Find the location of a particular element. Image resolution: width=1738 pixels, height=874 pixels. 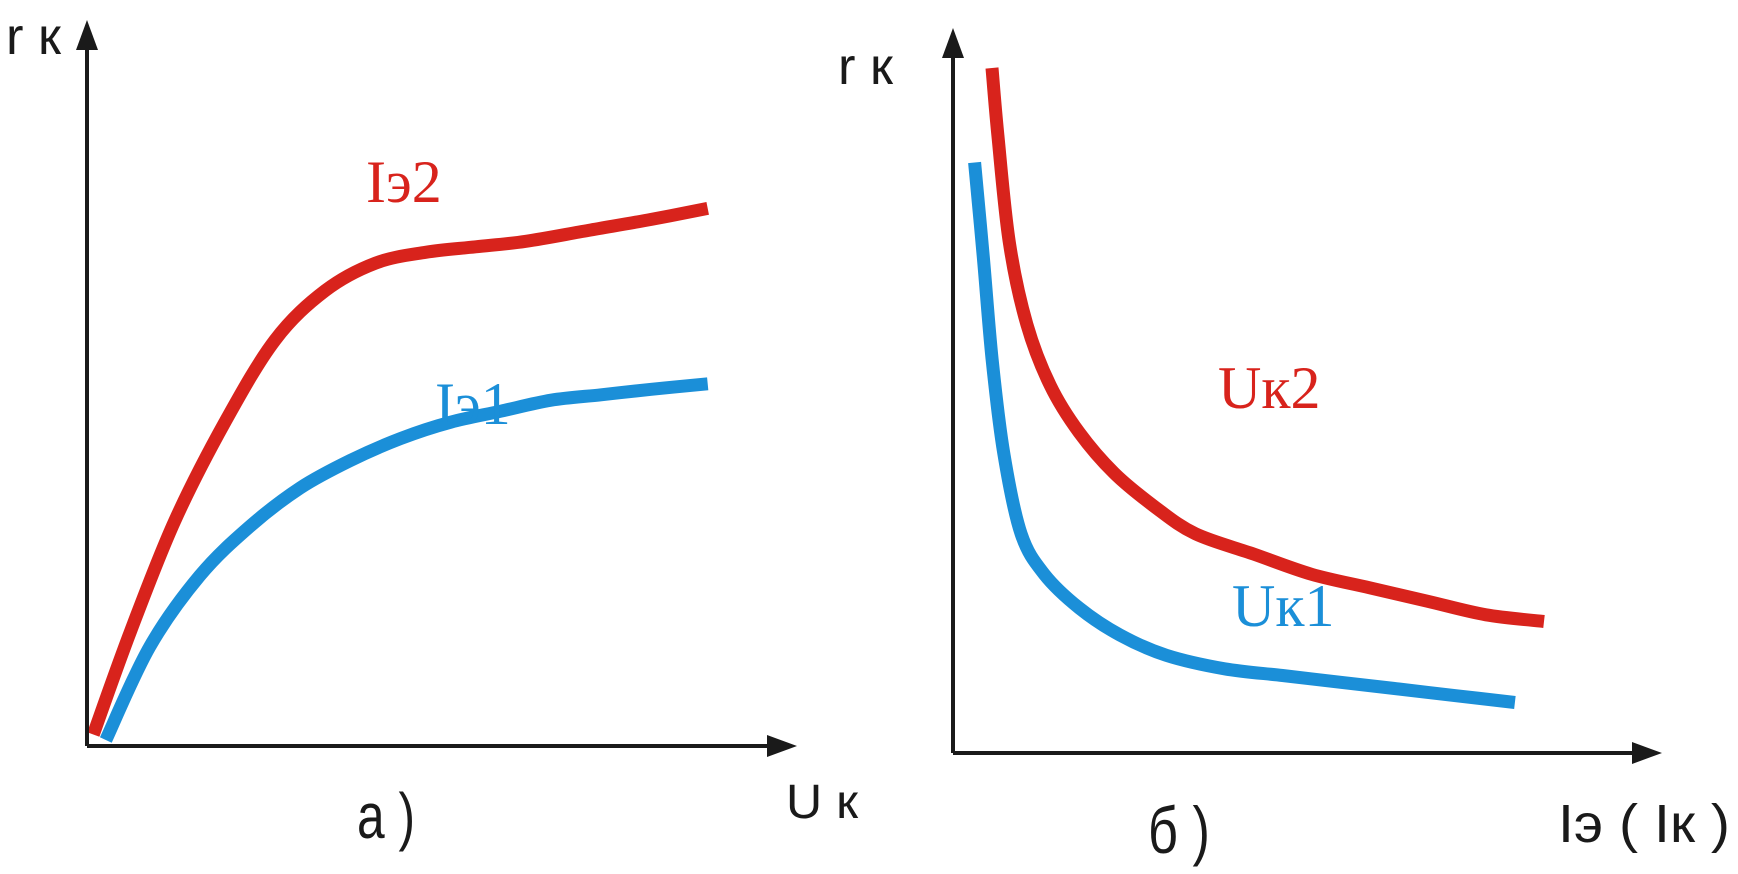

y-axis-label-b: r к is located at coordinates (865, 67).